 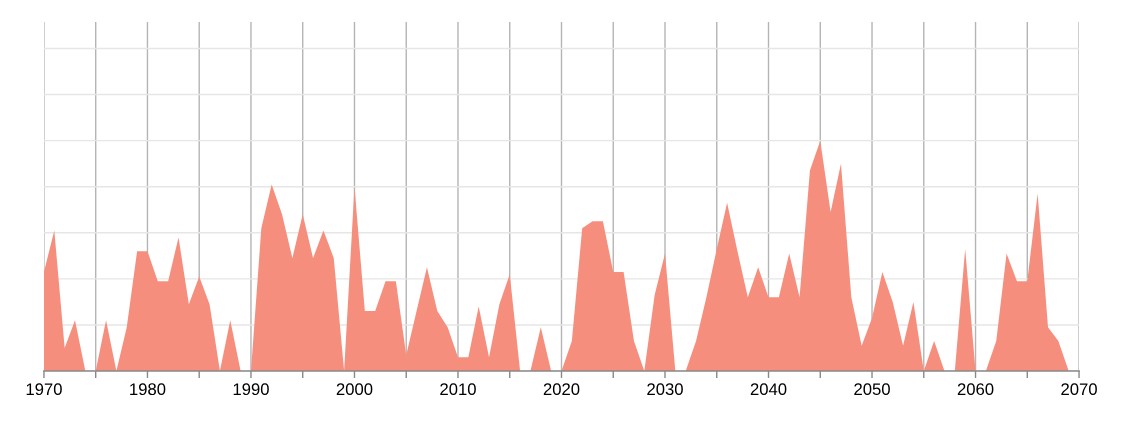 What do you see at coordinates (1079, 389) in the screenshot?
I see `x-tick-label: 2070` at bounding box center [1079, 389].